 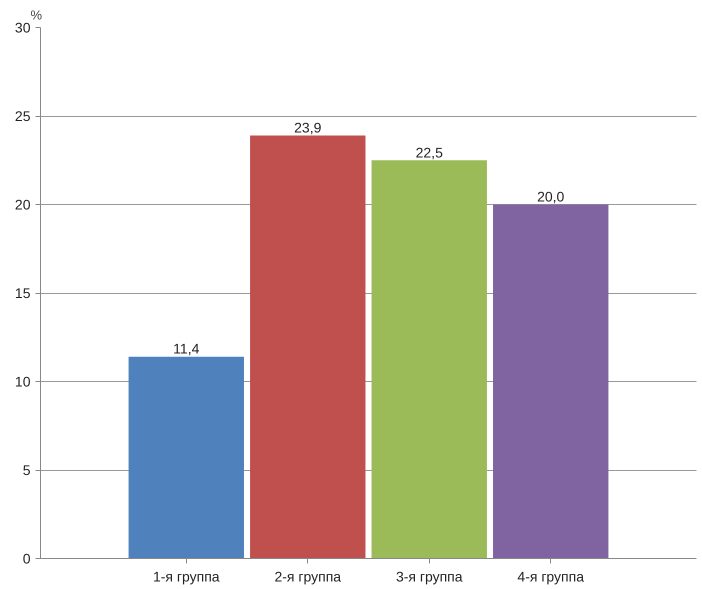 What do you see at coordinates (308, 576) in the screenshot?
I see `x-tick-label: 2-я группа` at bounding box center [308, 576].